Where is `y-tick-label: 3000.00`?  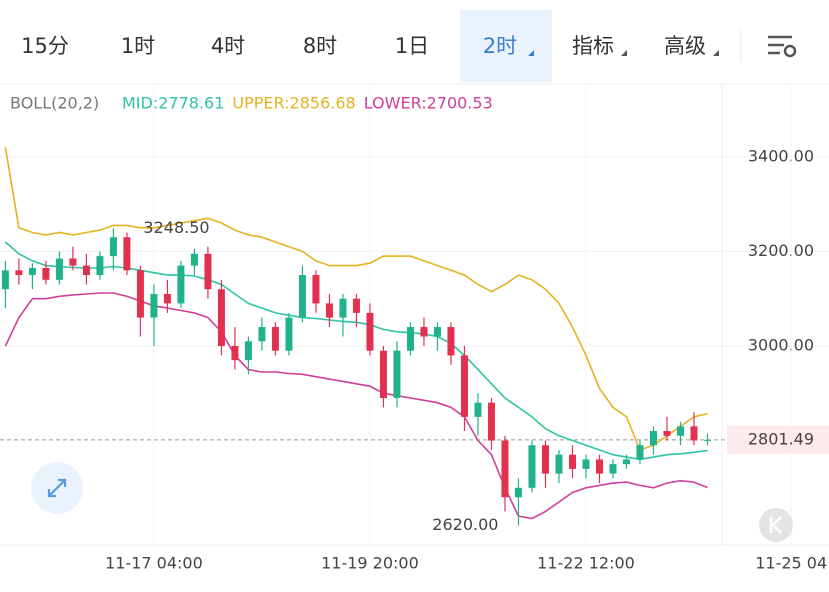 y-tick-label: 3000.00 is located at coordinates (781, 344).